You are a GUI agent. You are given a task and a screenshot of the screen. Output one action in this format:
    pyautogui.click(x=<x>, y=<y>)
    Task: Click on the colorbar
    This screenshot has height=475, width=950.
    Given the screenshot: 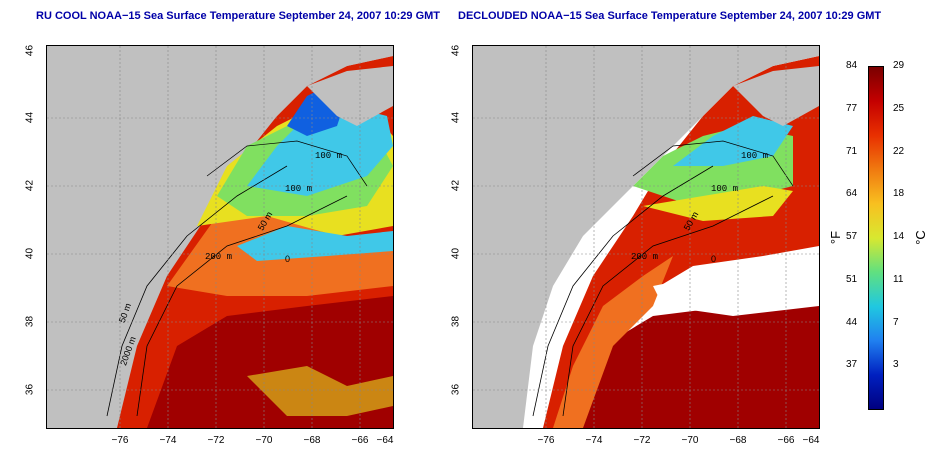 What is the action you would take?
    pyautogui.click(x=876, y=238)
    